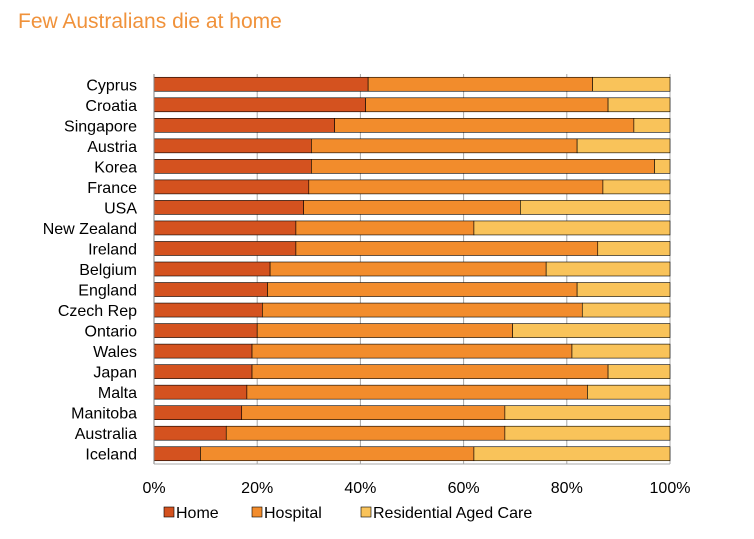 The image size is (754, 539). What do you see at coordinates (100, 126) in the screenshot?
I see `category-label: Singapore` at bounding box center [100, 126].